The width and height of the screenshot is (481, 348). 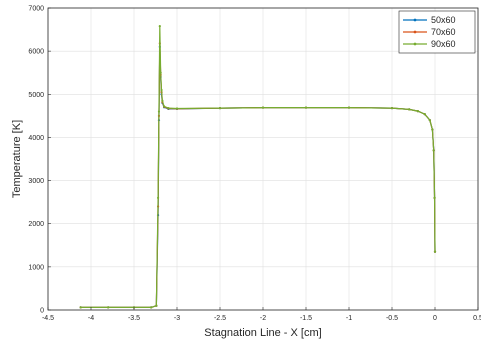 What do you see at coordinates (477, 318) in the screenshot?
I see `x-tick-label: 0.5` at bounding box center [477, 318].